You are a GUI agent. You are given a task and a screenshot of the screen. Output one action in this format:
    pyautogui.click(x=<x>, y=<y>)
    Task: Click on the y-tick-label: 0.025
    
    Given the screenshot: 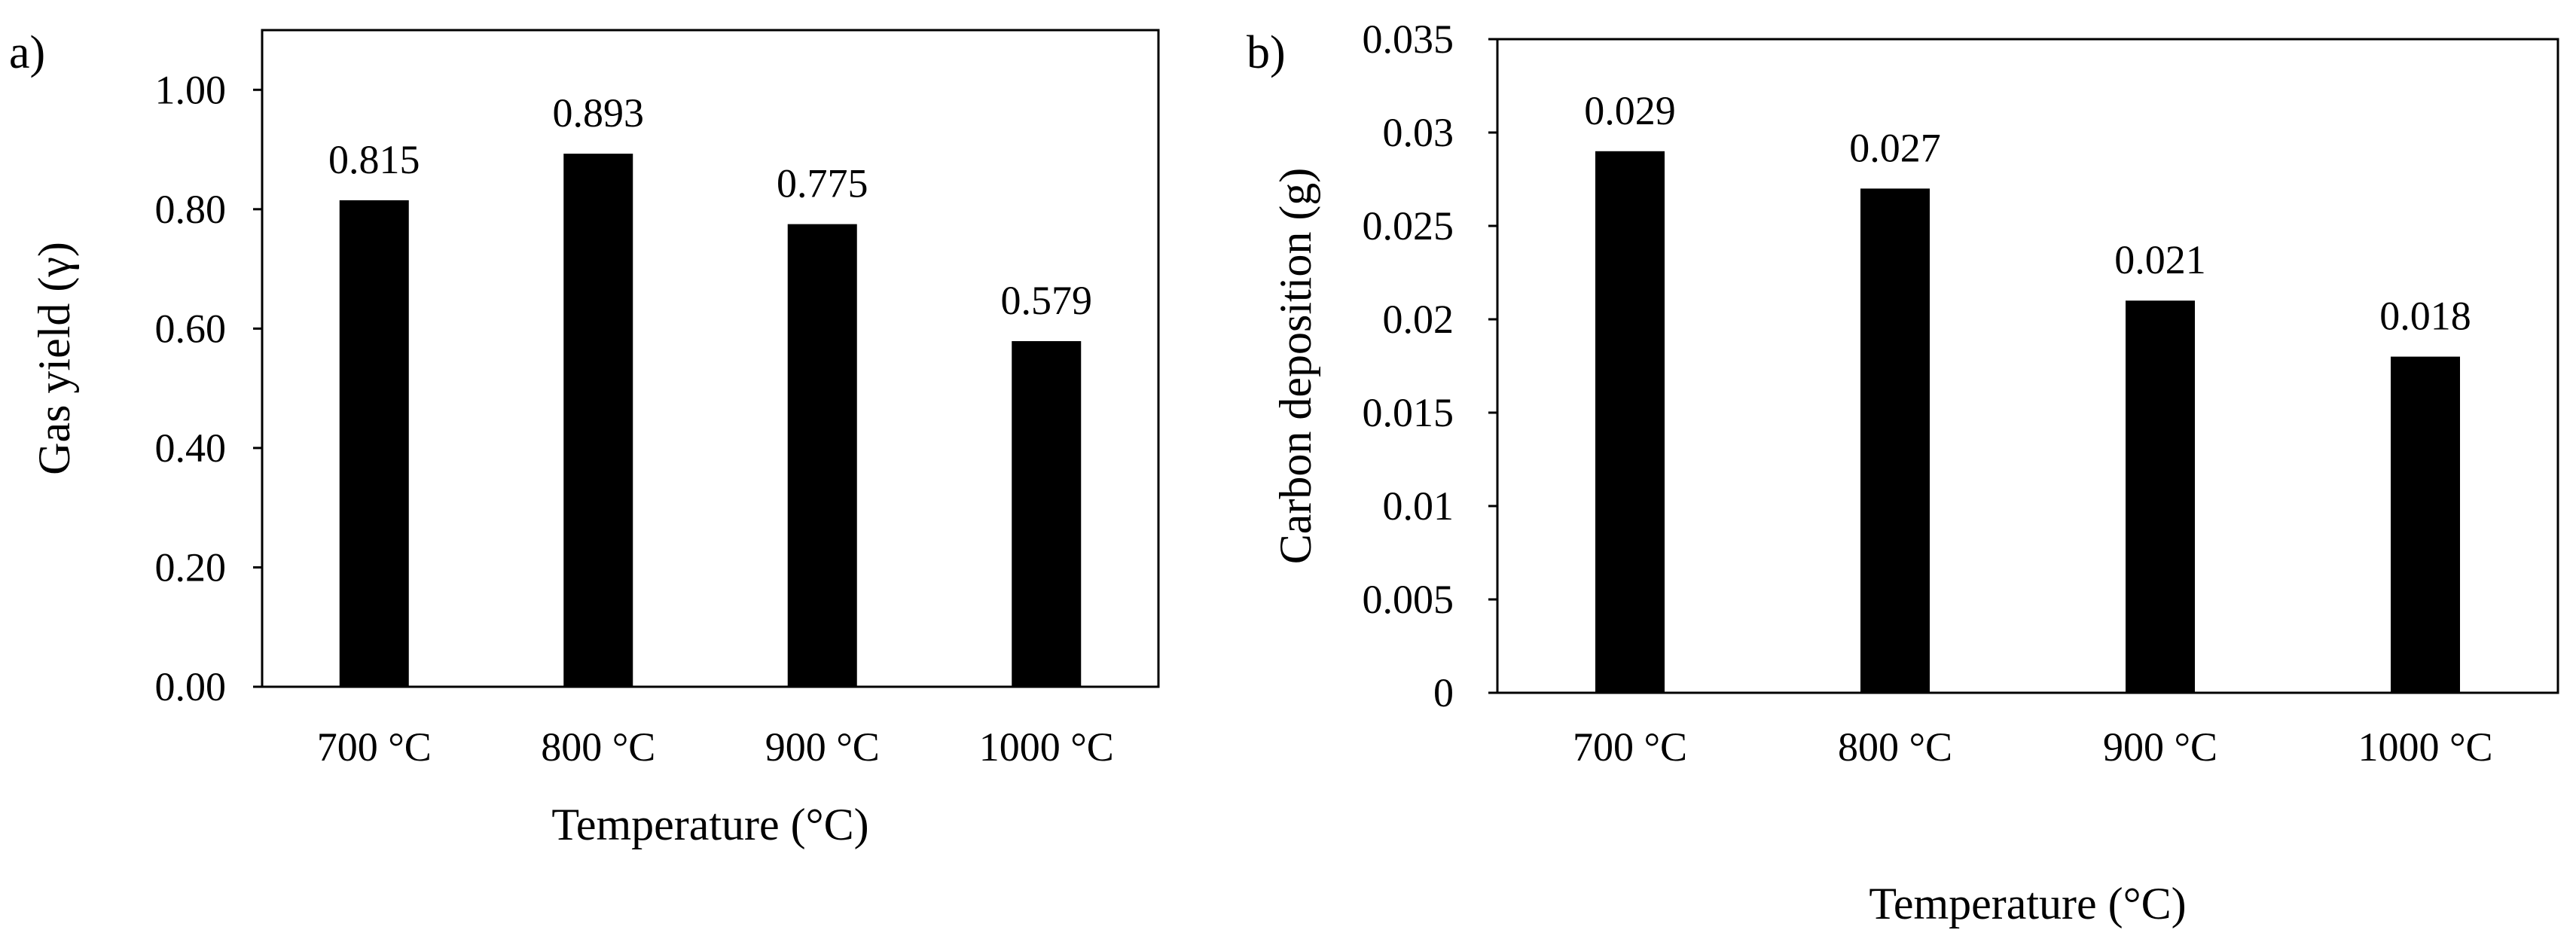 What is the action you would take?
    pyautogui.click(x=1409, y=226)
    